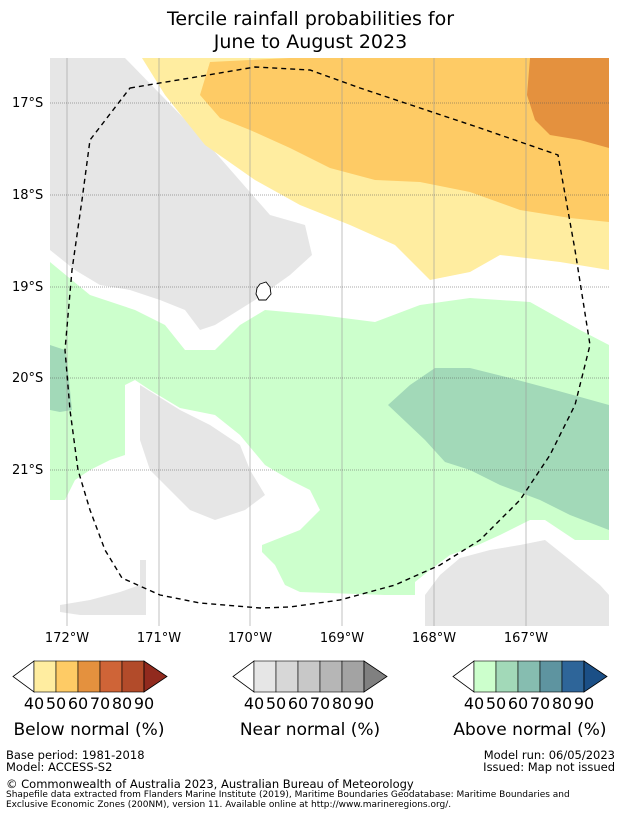 The image size is (621, 816). What do you see at coordinates (28, 287) in the screenshot?
I see `lat-label-19s: 19°S` at bounding box center [28, 287].